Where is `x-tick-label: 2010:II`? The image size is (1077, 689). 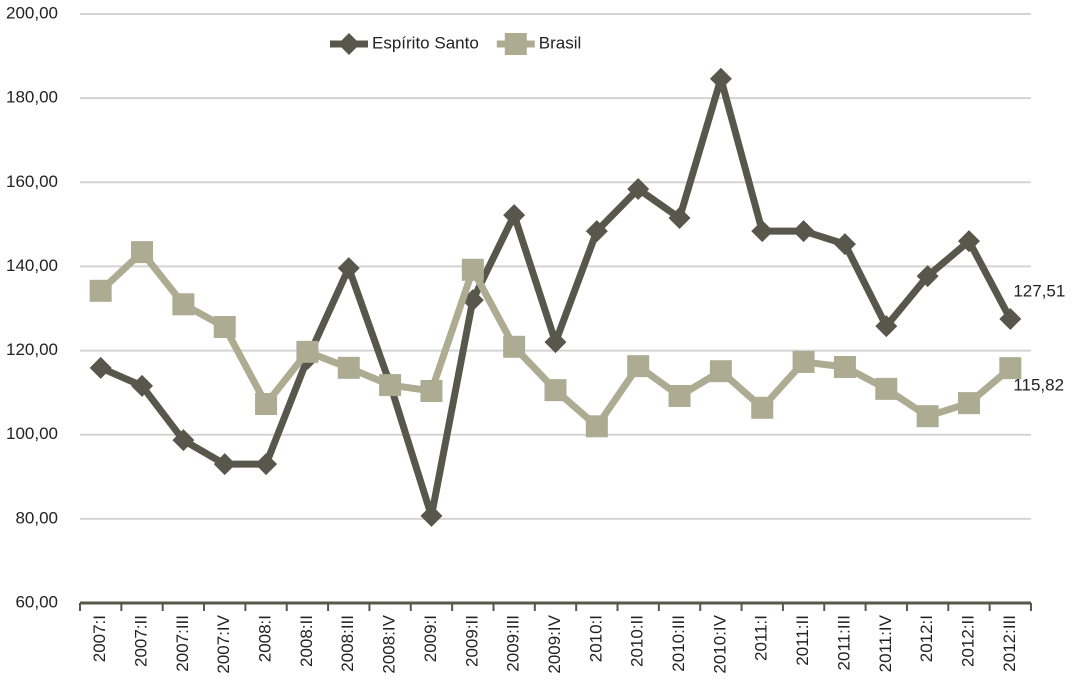
x-tick-label: 2010:II is located at coordinates (637, 641).